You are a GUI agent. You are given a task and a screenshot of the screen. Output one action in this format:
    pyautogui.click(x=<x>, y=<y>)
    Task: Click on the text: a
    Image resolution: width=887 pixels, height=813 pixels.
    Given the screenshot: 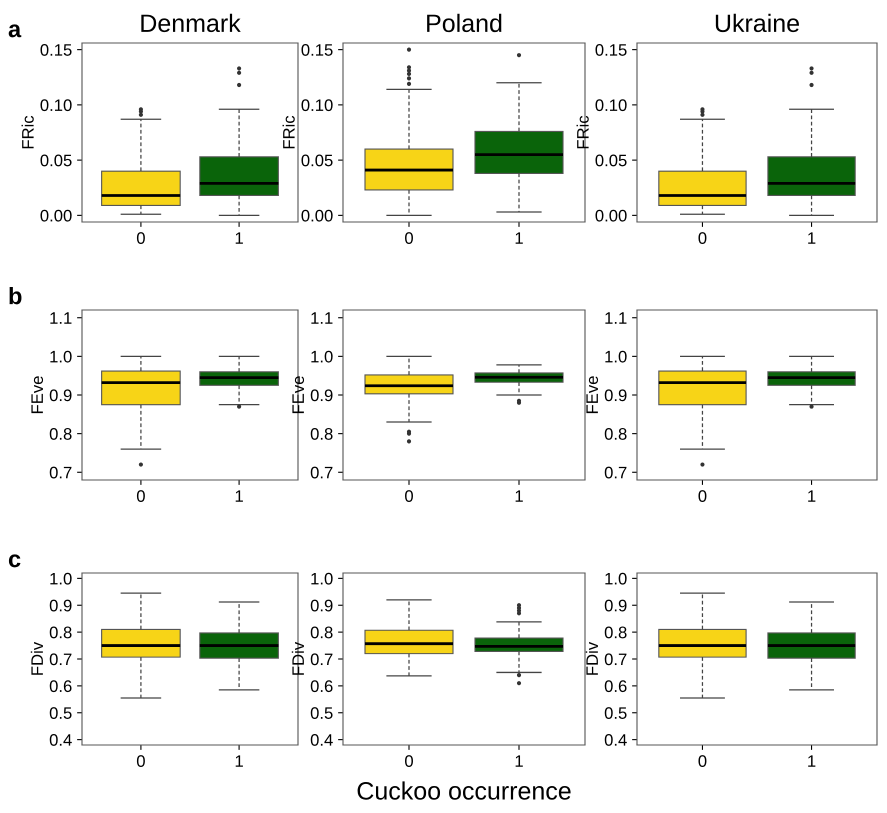 What is the action you would take?
    pyautogui.click(x=15, y=31)
    